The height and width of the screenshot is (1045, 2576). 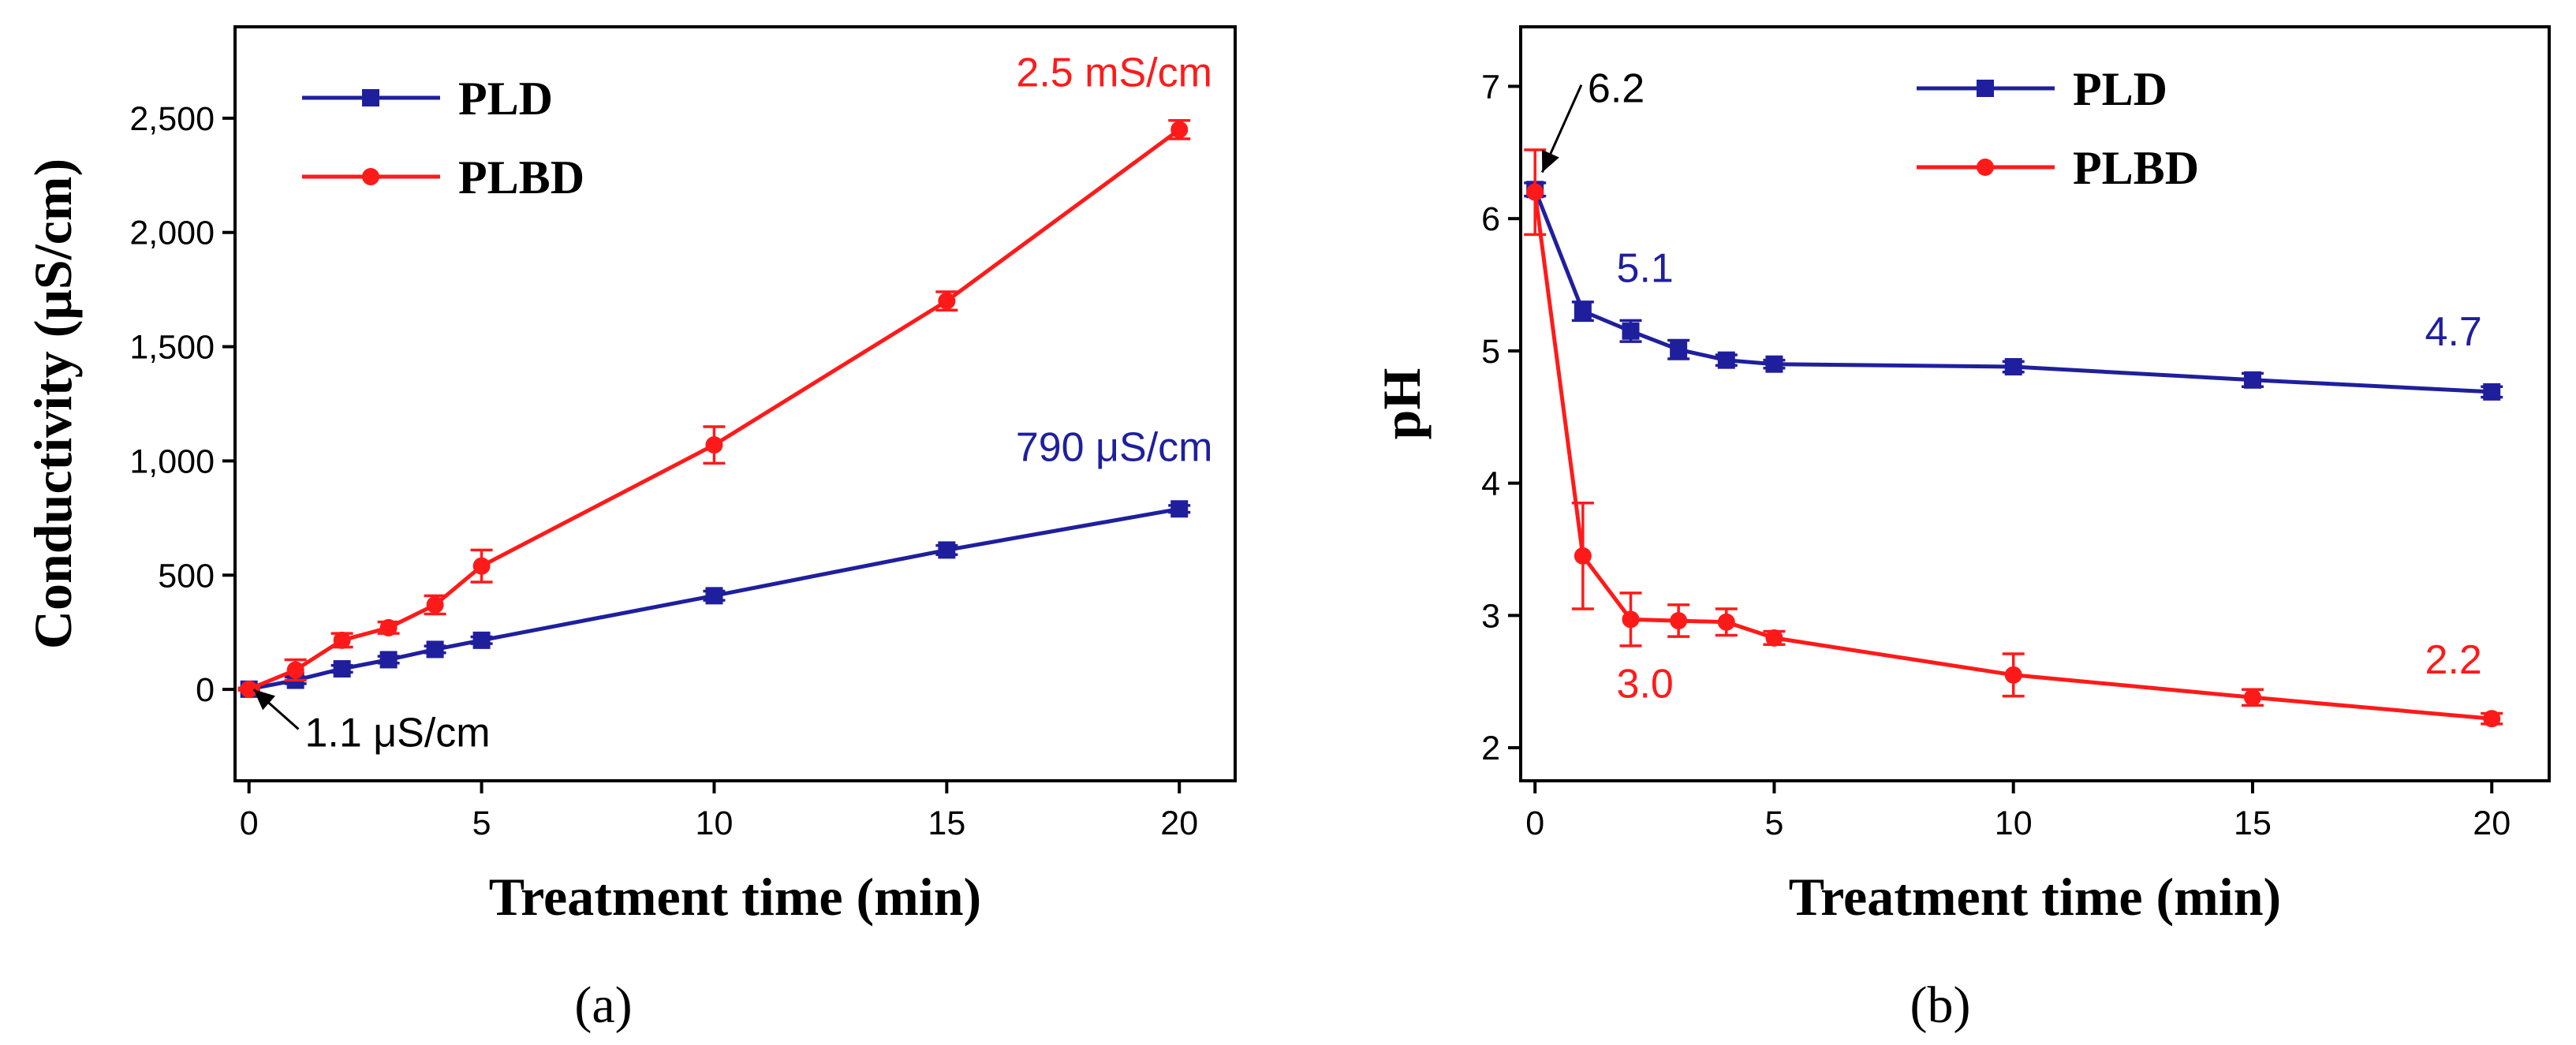 I want to click on annotation-label: 1.1 μS/cm, so click(x=397, y=733).